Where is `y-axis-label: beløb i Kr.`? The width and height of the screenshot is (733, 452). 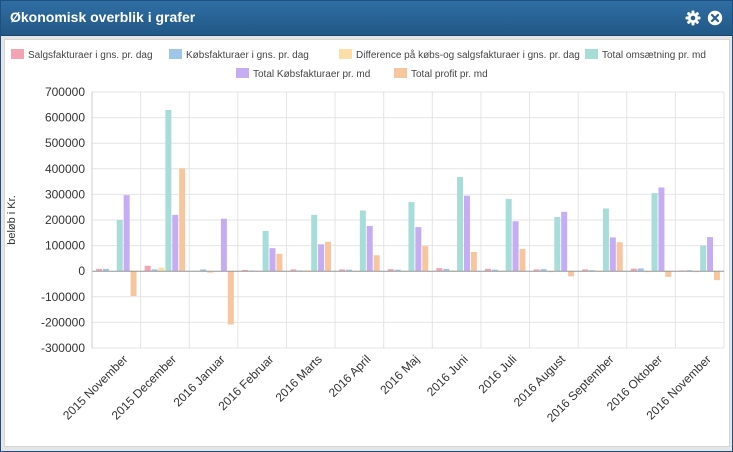 y-axis-label: beløb i Kr. is located at coordinates (12, 220).